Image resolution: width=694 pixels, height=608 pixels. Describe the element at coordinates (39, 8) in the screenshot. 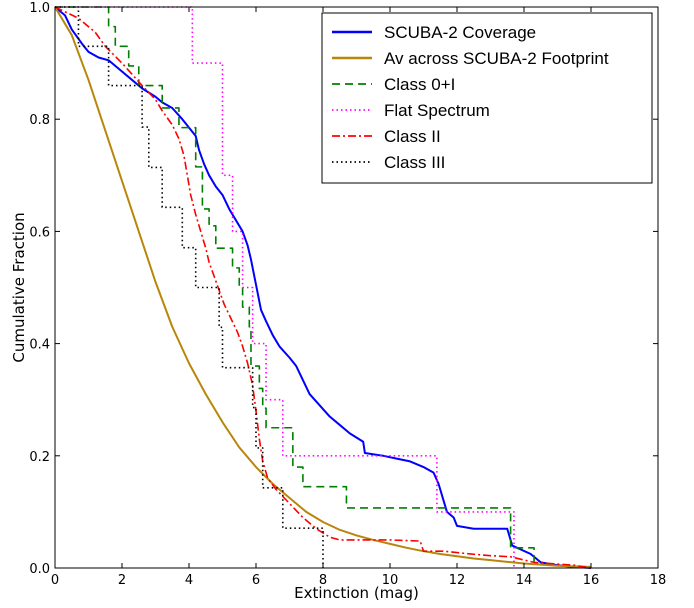

I see `y-tick-label: 1.0` at that location.